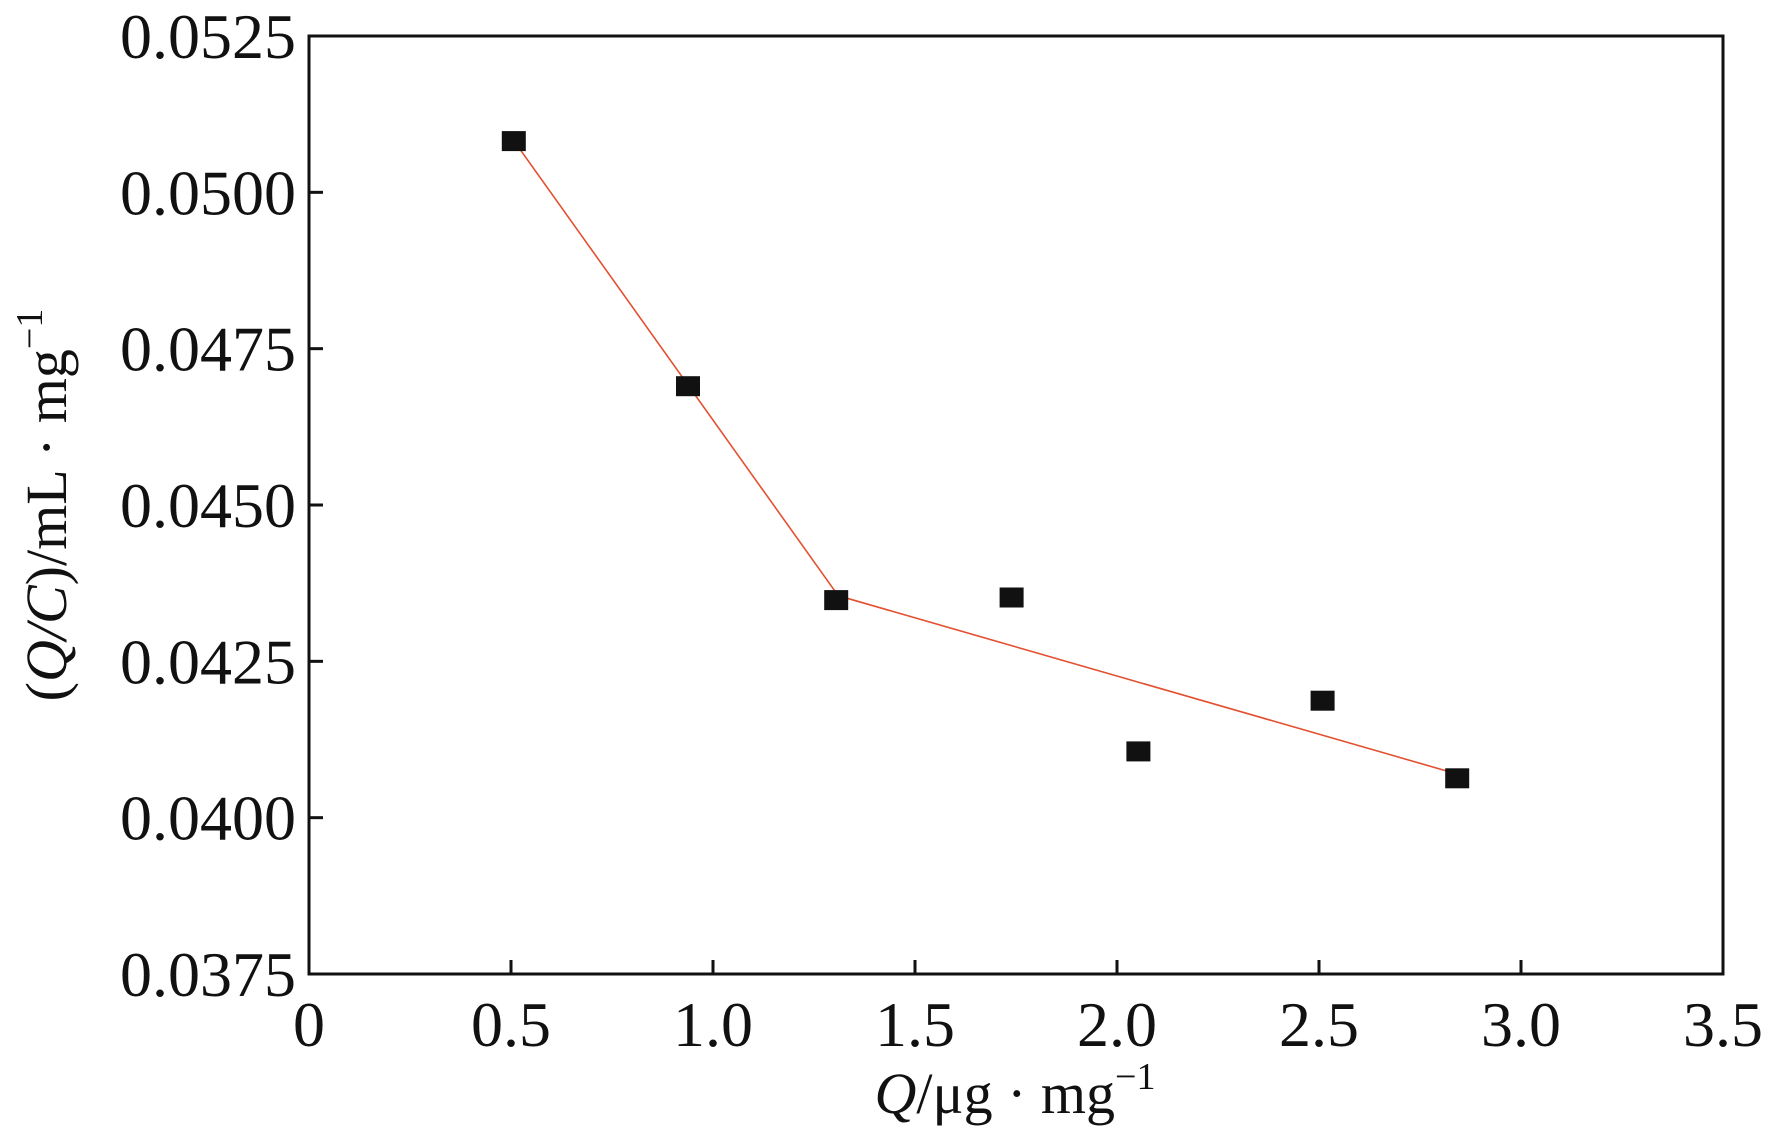 This screenshot has width=1772, height=1140. Describe the element at coordinates (46, 633) in the screenshot. I see `y-axis-label-symbol: Q/C` at that location.